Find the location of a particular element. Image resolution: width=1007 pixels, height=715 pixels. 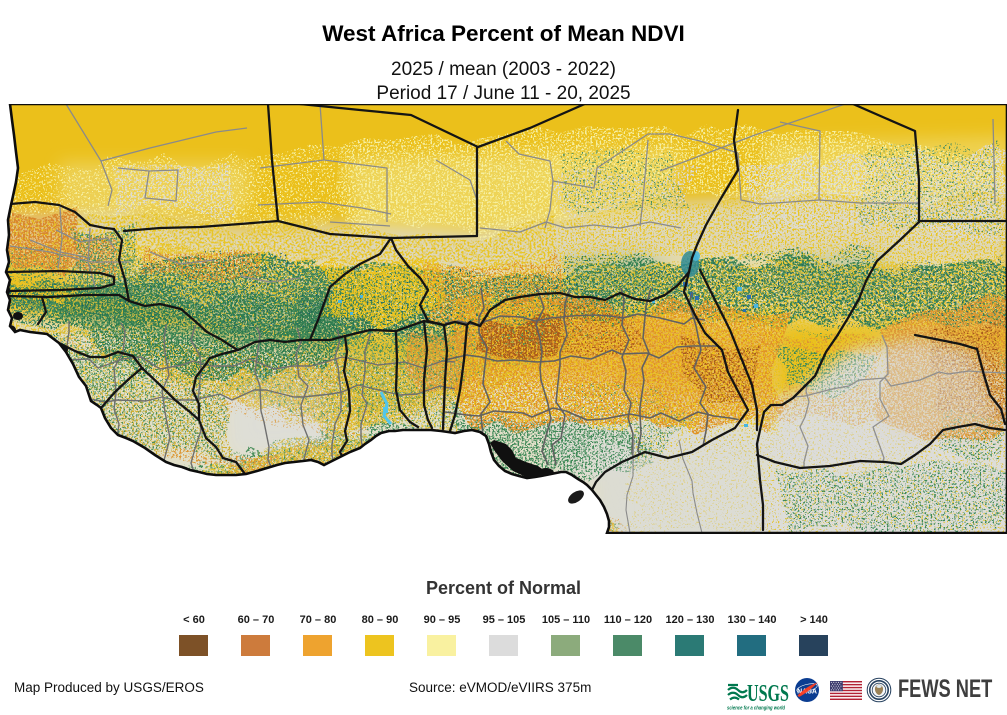

svg-text: science for a changing world is located at coordinates (756, 709).